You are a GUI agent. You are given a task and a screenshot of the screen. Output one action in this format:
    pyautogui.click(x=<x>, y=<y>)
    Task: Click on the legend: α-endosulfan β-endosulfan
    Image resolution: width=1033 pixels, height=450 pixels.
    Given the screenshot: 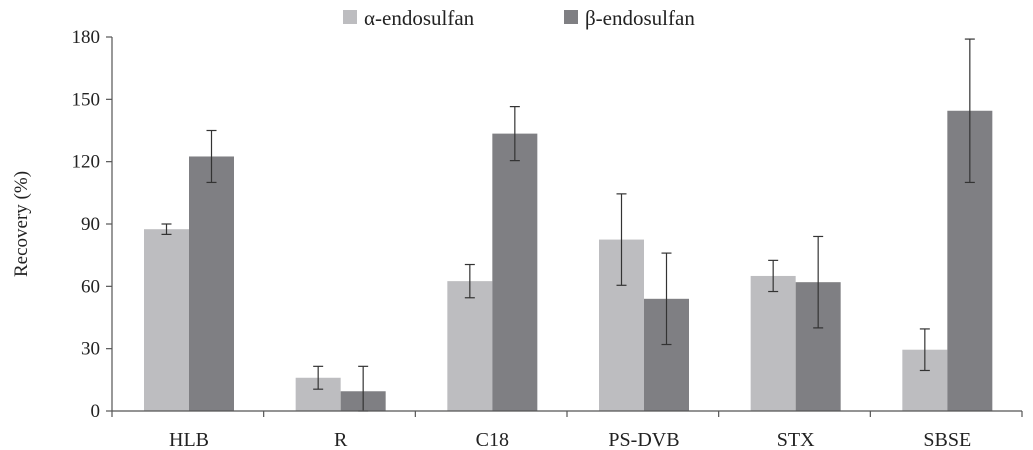 What is the action you would take?
    pyautogui.click(x=519, y=18)
    